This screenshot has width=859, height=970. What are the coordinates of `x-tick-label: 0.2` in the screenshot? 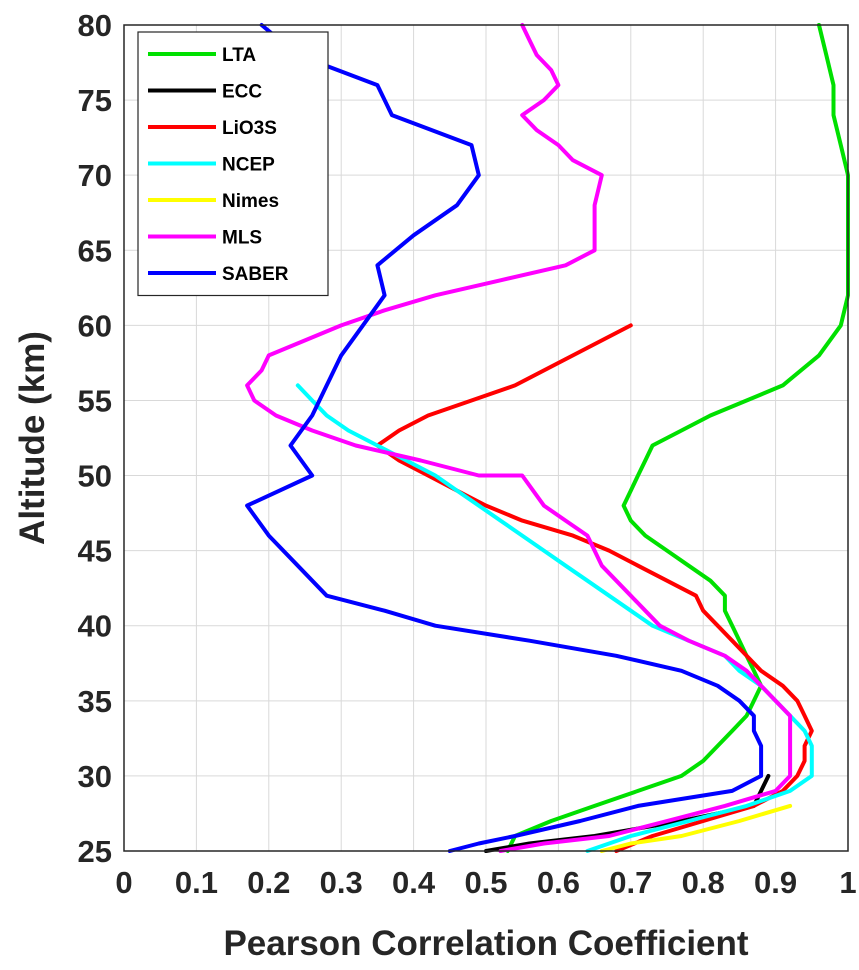 It's located at (268, 882).